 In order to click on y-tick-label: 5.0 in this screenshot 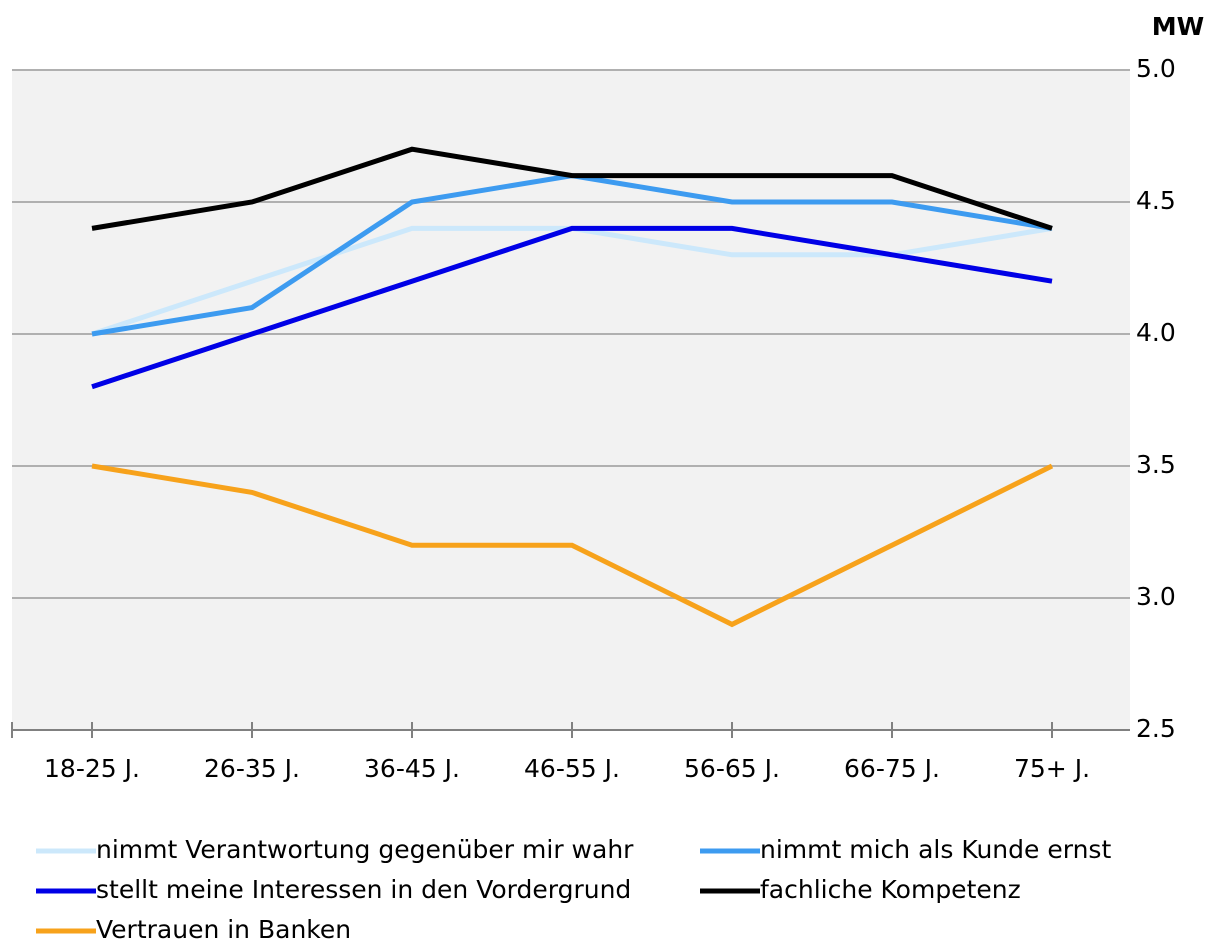, I will do `click(1156, 68)`.